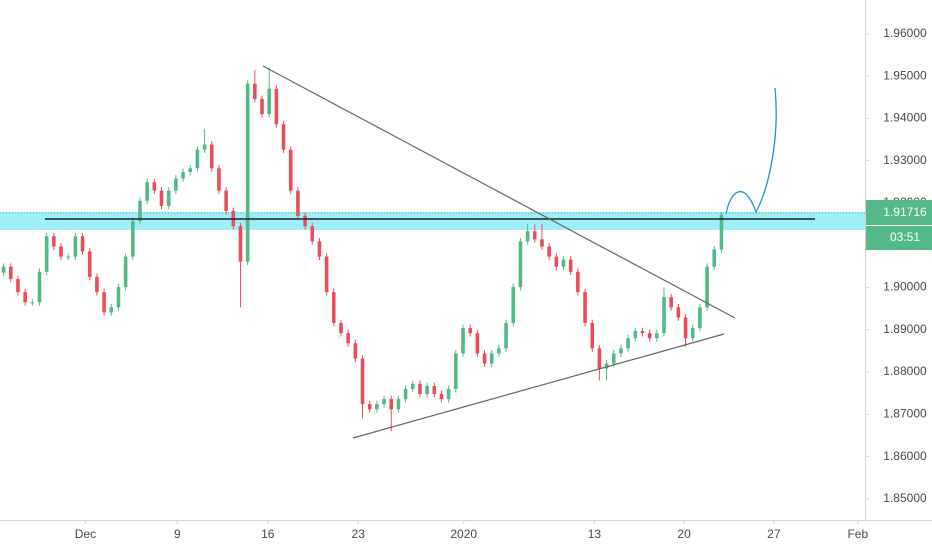 Image resolution: width=932 pixels, height=550 pixels. Describe the element at coordinates (595, 534) in the screenshot. I see `x-tick-label: 13` at that location.